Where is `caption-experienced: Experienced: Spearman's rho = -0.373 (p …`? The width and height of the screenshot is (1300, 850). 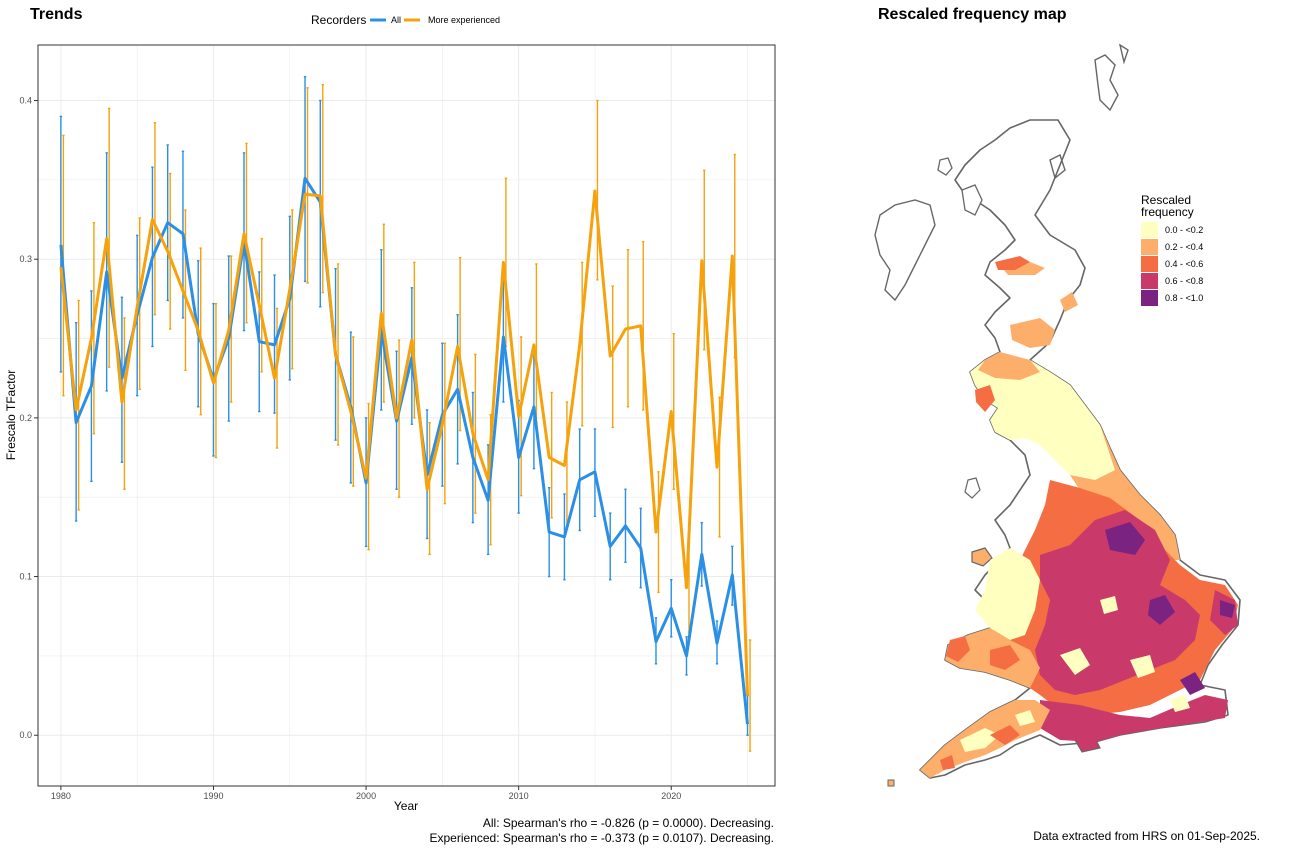 caption-experienced: Experienced: Spearman's rho = -0.373 (p … is located at coordinates (602, 838).